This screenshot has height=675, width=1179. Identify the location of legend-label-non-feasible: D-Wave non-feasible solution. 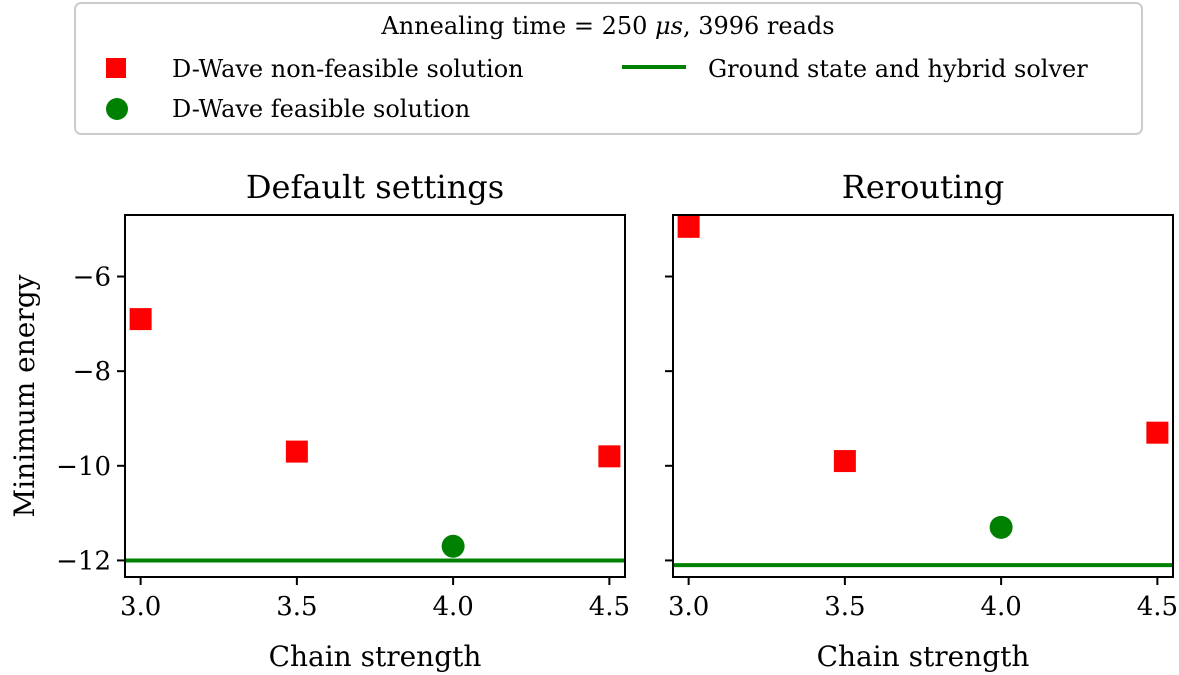
(348, 69).